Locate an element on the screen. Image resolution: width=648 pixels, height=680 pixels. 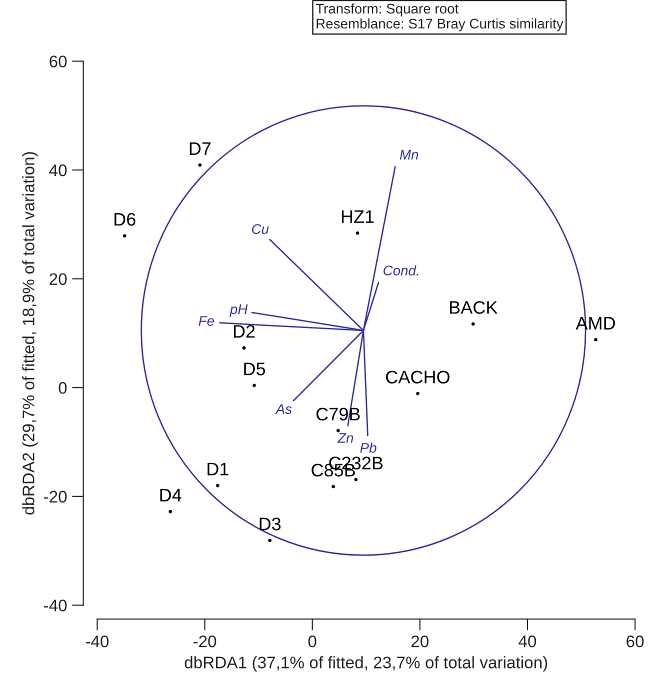
data-label: D6 is located at coordinates (125, 219).